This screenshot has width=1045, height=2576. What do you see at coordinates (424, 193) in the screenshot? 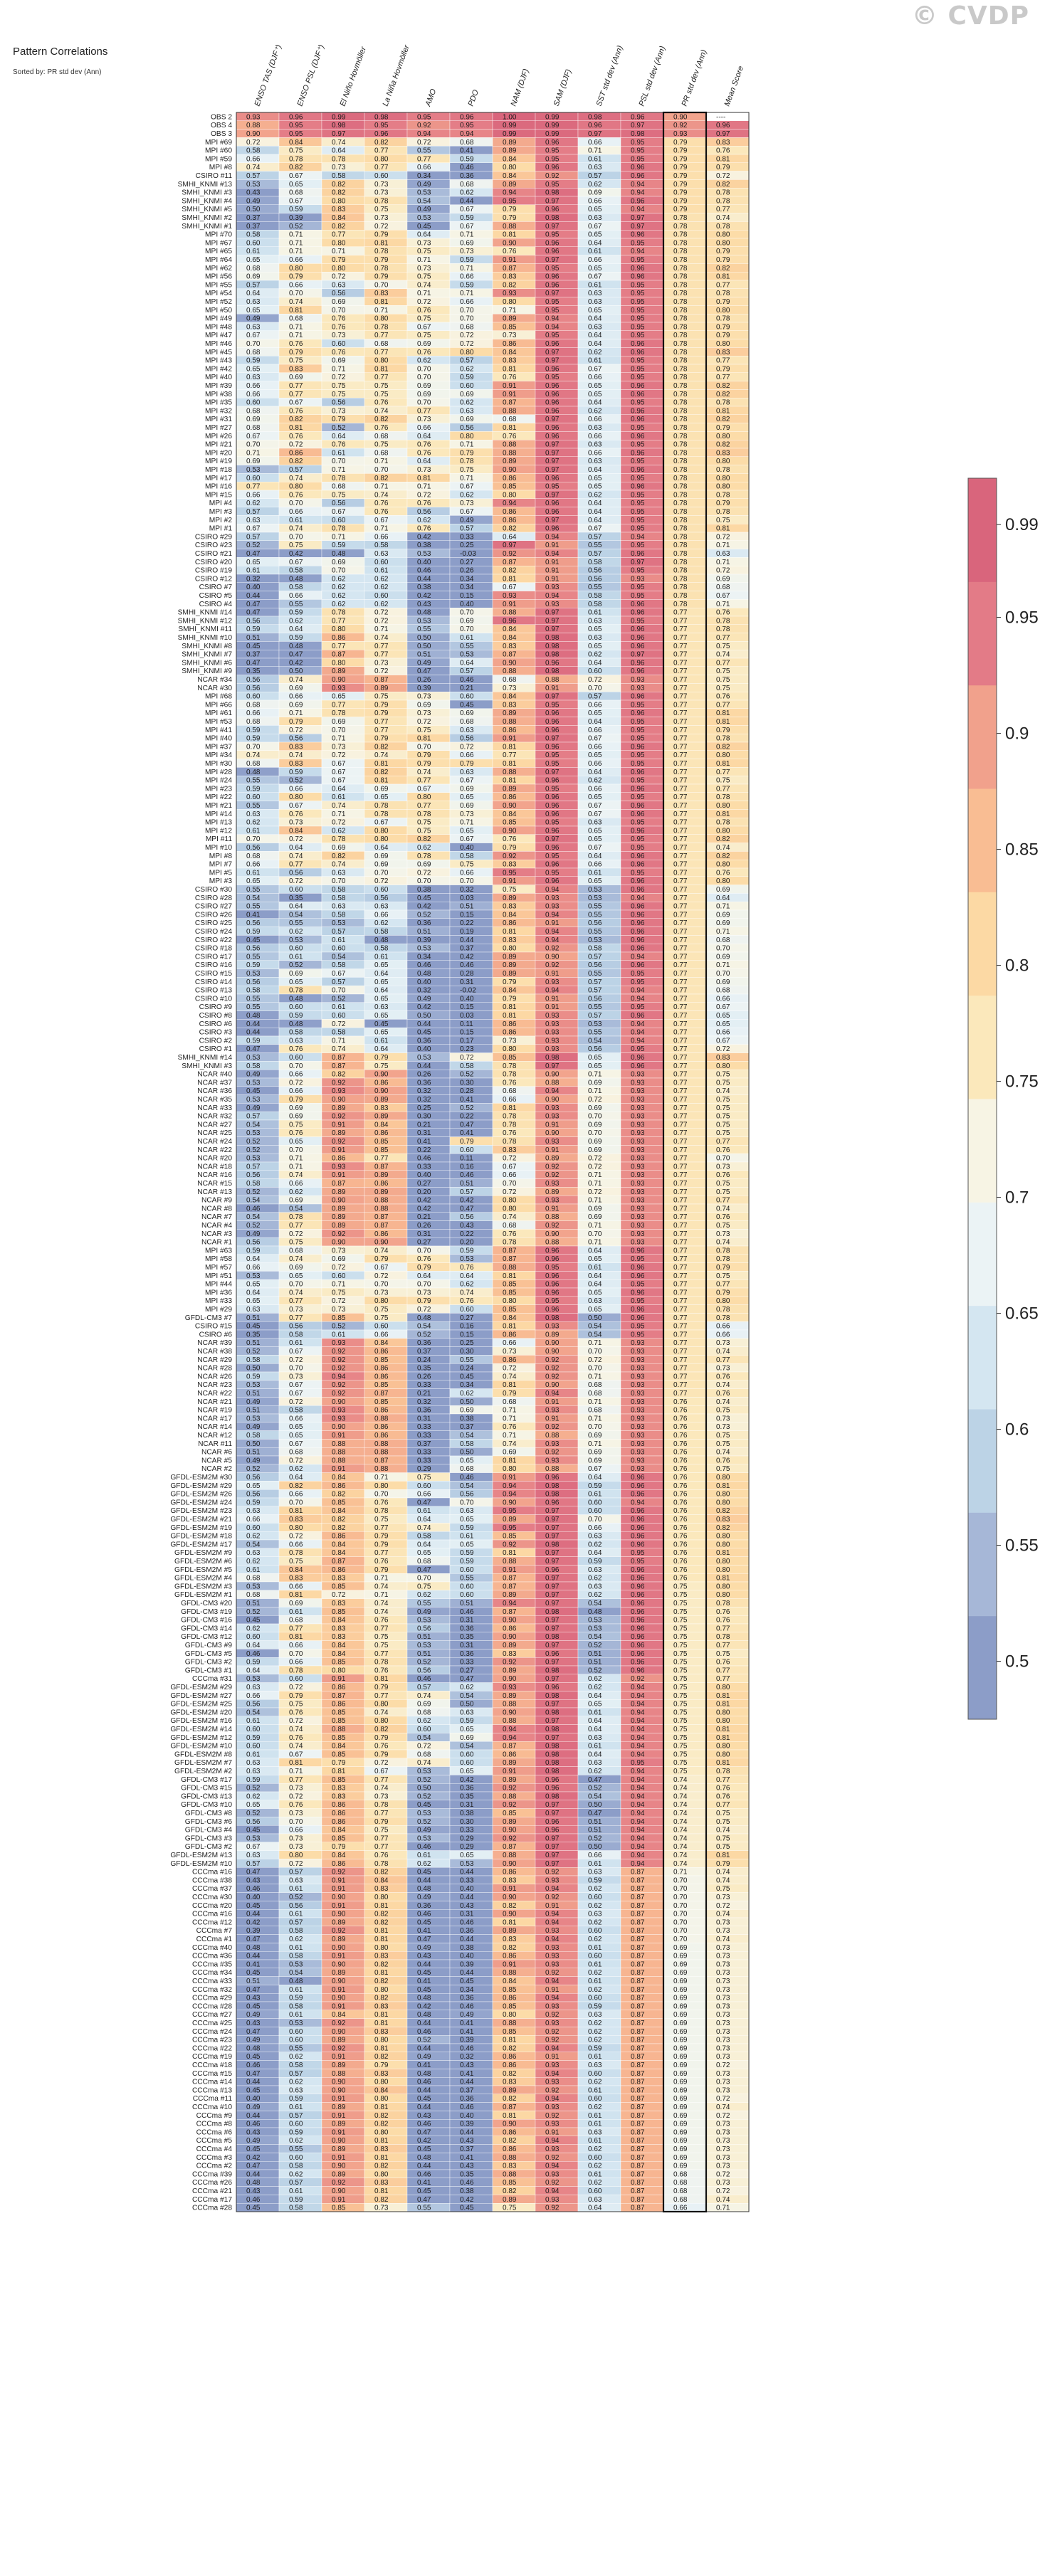
I see `cell-value: 0.53` at bounding box center [424, 193].